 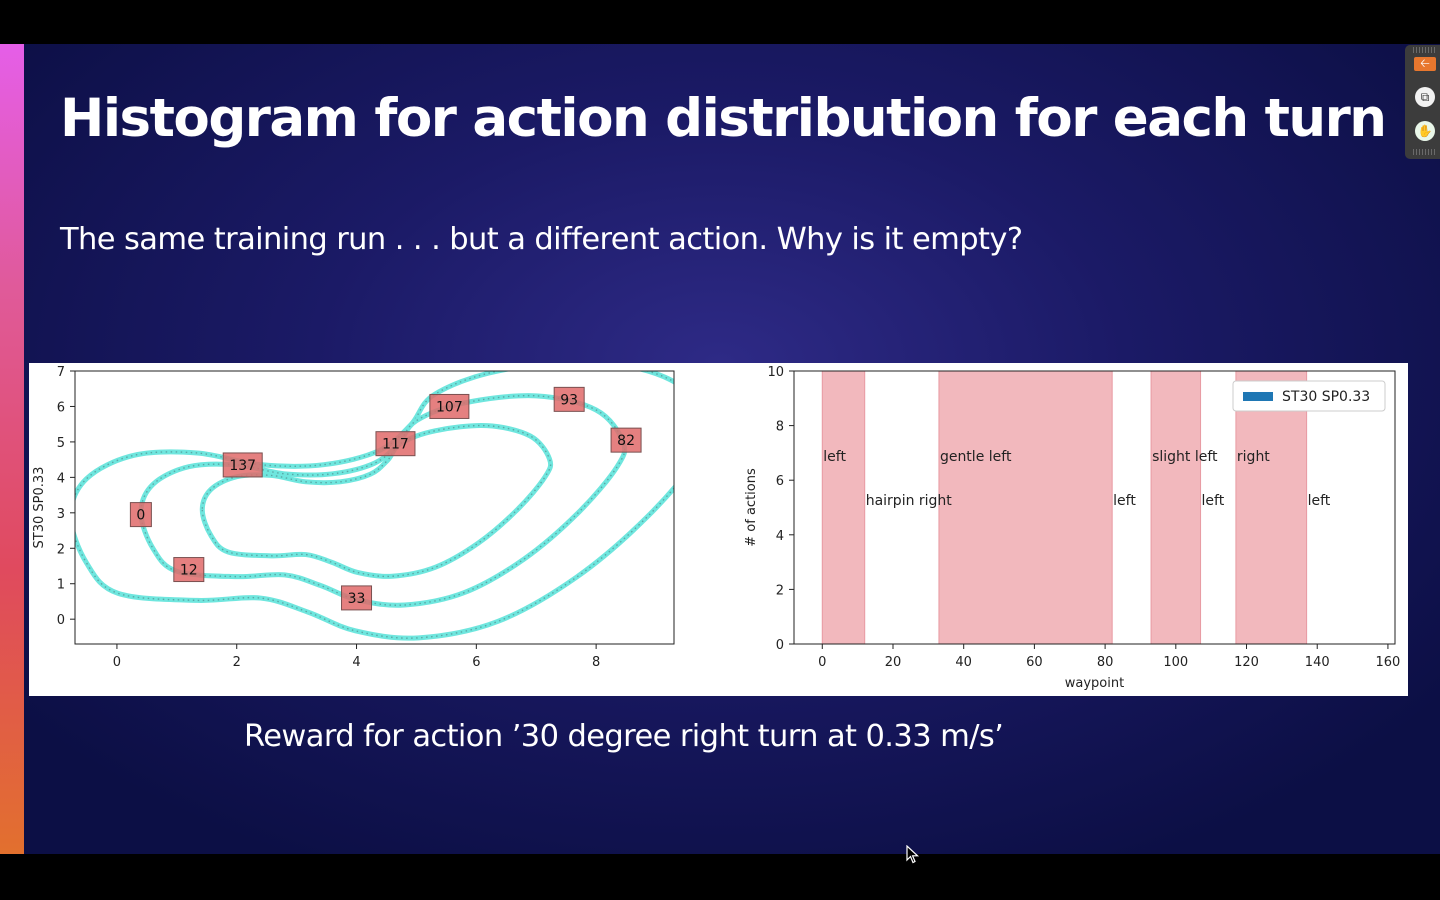 I want to click on waypoint-label: 137, so click(x=242, y=466).